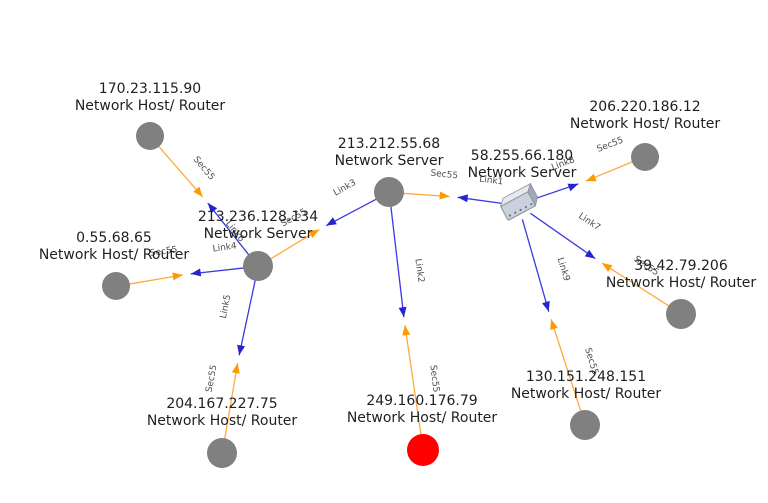  I want to click on link-group-link2: Link2 Sec55, so click(415, 320).